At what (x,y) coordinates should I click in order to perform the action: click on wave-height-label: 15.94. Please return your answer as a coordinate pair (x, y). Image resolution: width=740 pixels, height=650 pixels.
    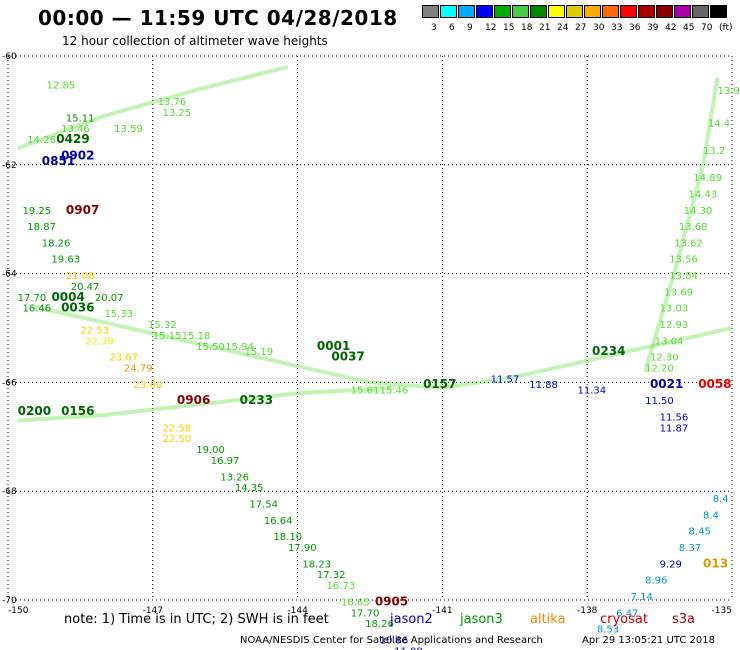
    Looking at the image, I should click on (239, 347).